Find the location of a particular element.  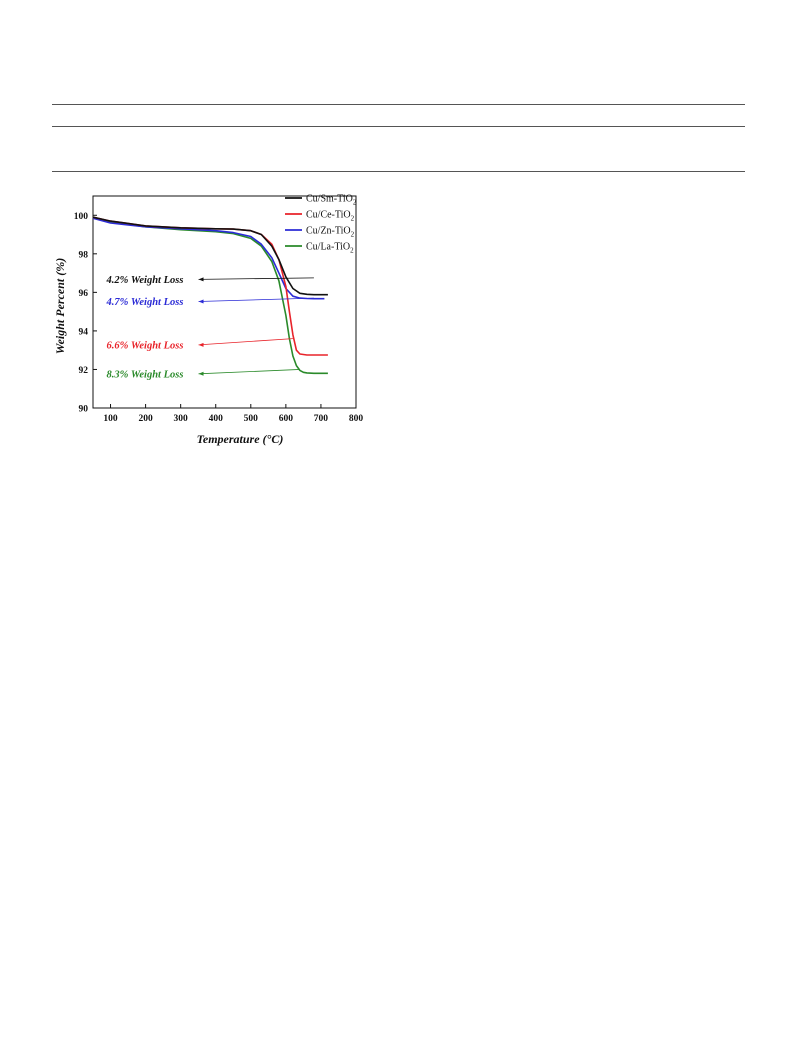

legend-label: Cu/Sm-TiO2 is located at coordinates (331, 200).